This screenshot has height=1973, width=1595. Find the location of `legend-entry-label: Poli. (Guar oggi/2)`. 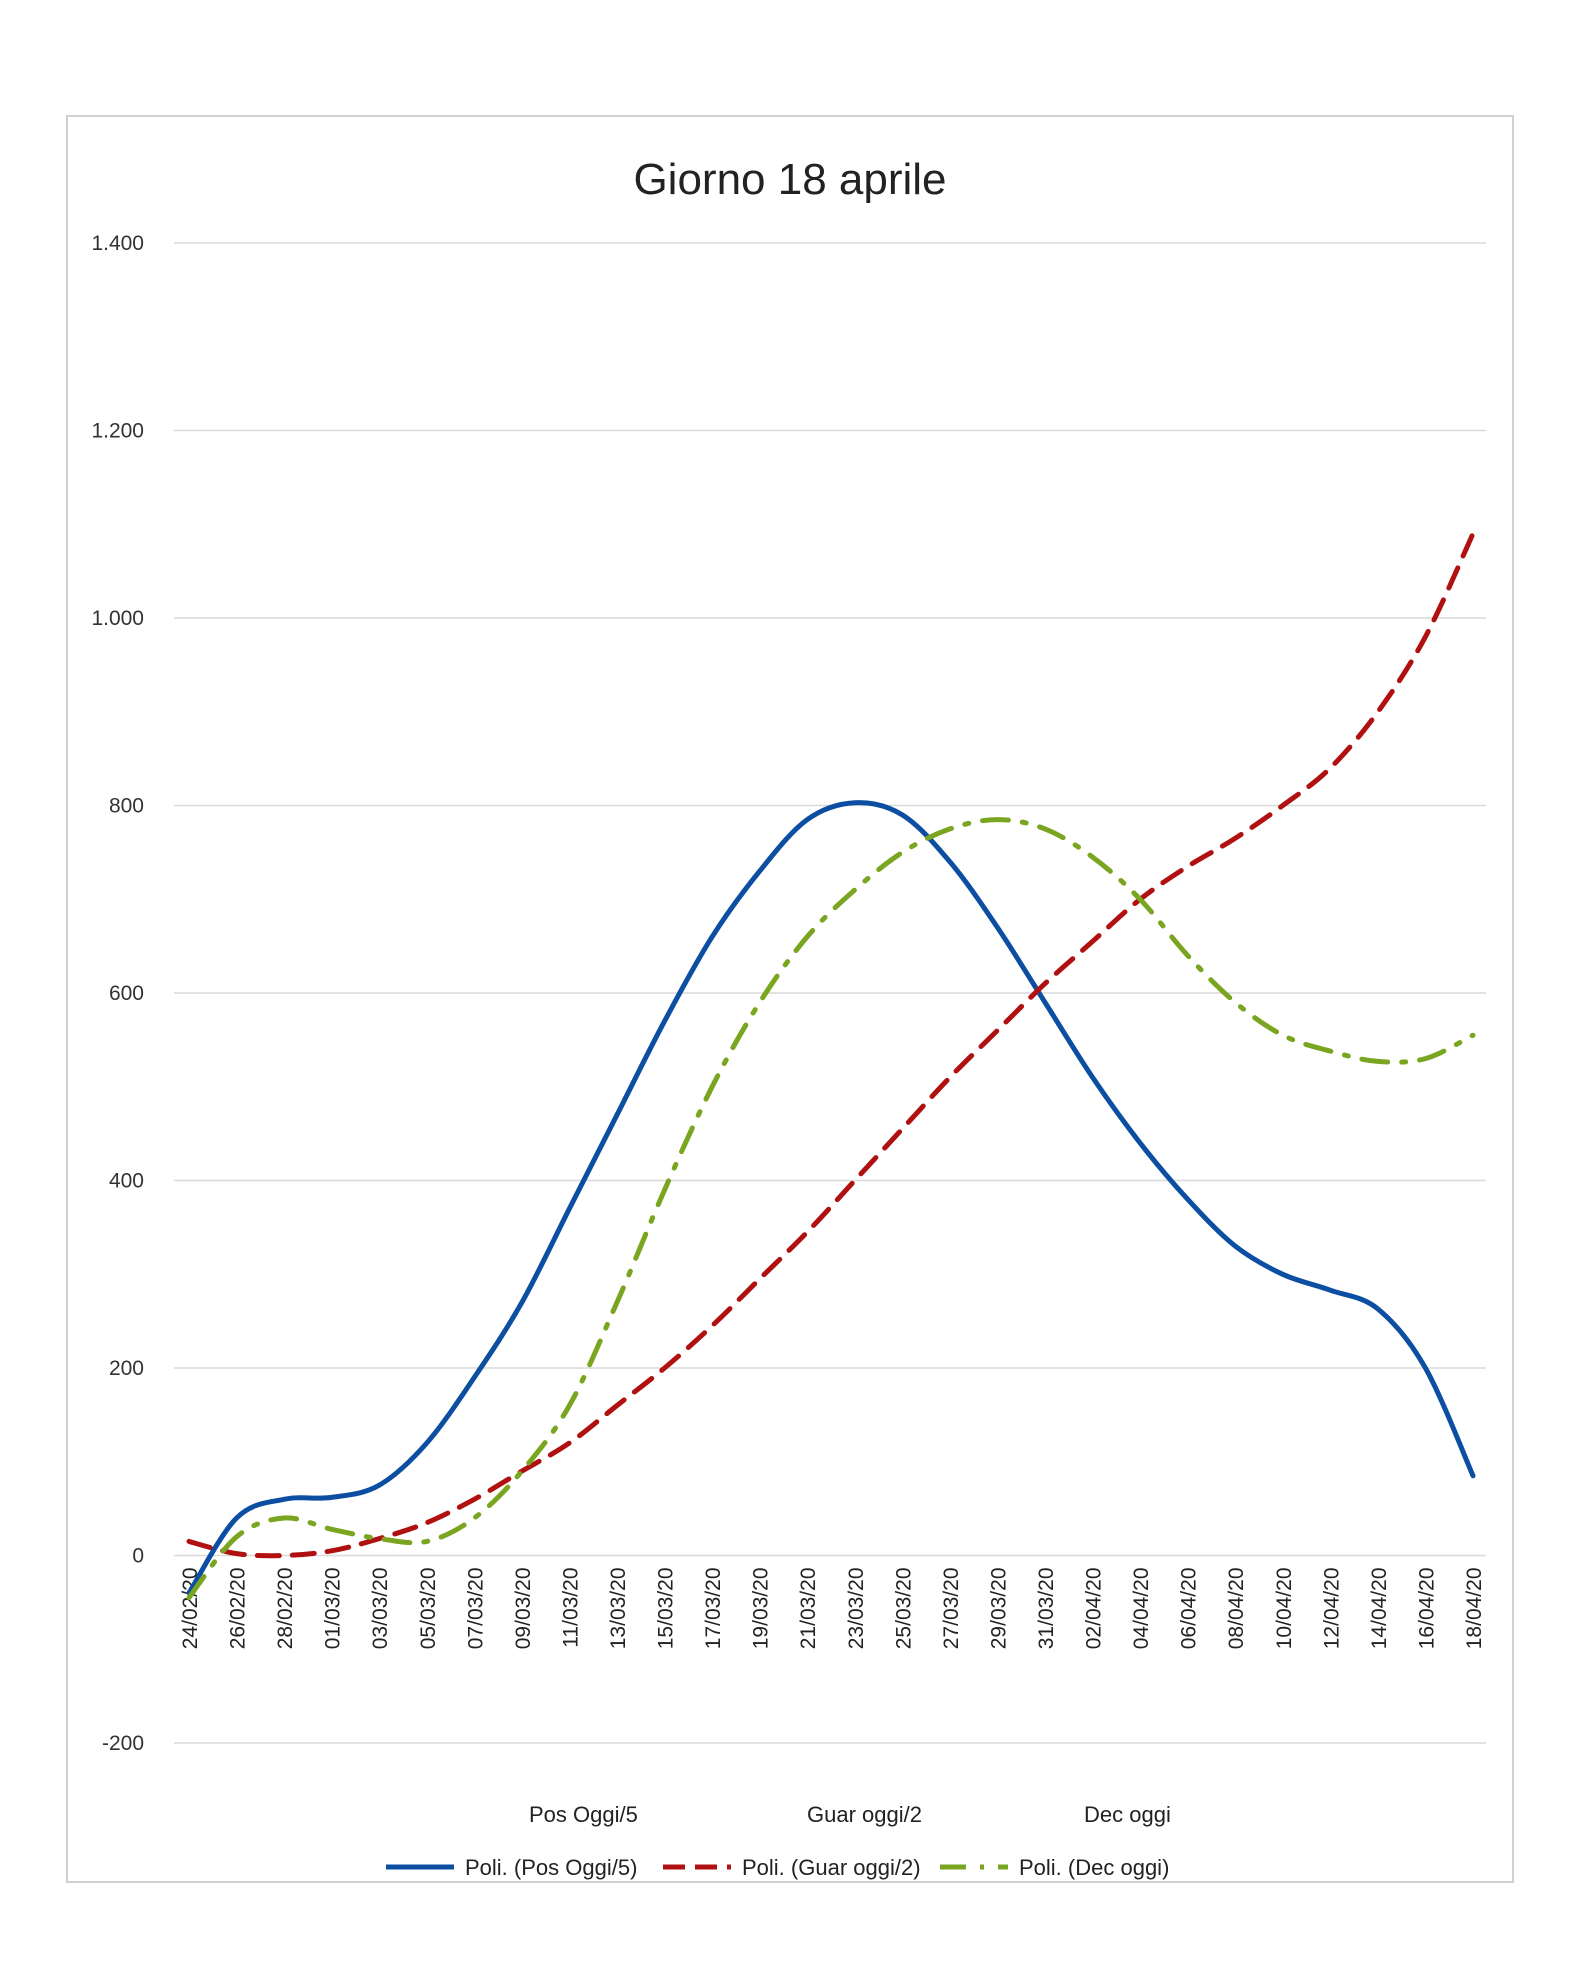

legend-entry-label: Poli. (Guar oggi/2) is located at coordinates (831, 1867).